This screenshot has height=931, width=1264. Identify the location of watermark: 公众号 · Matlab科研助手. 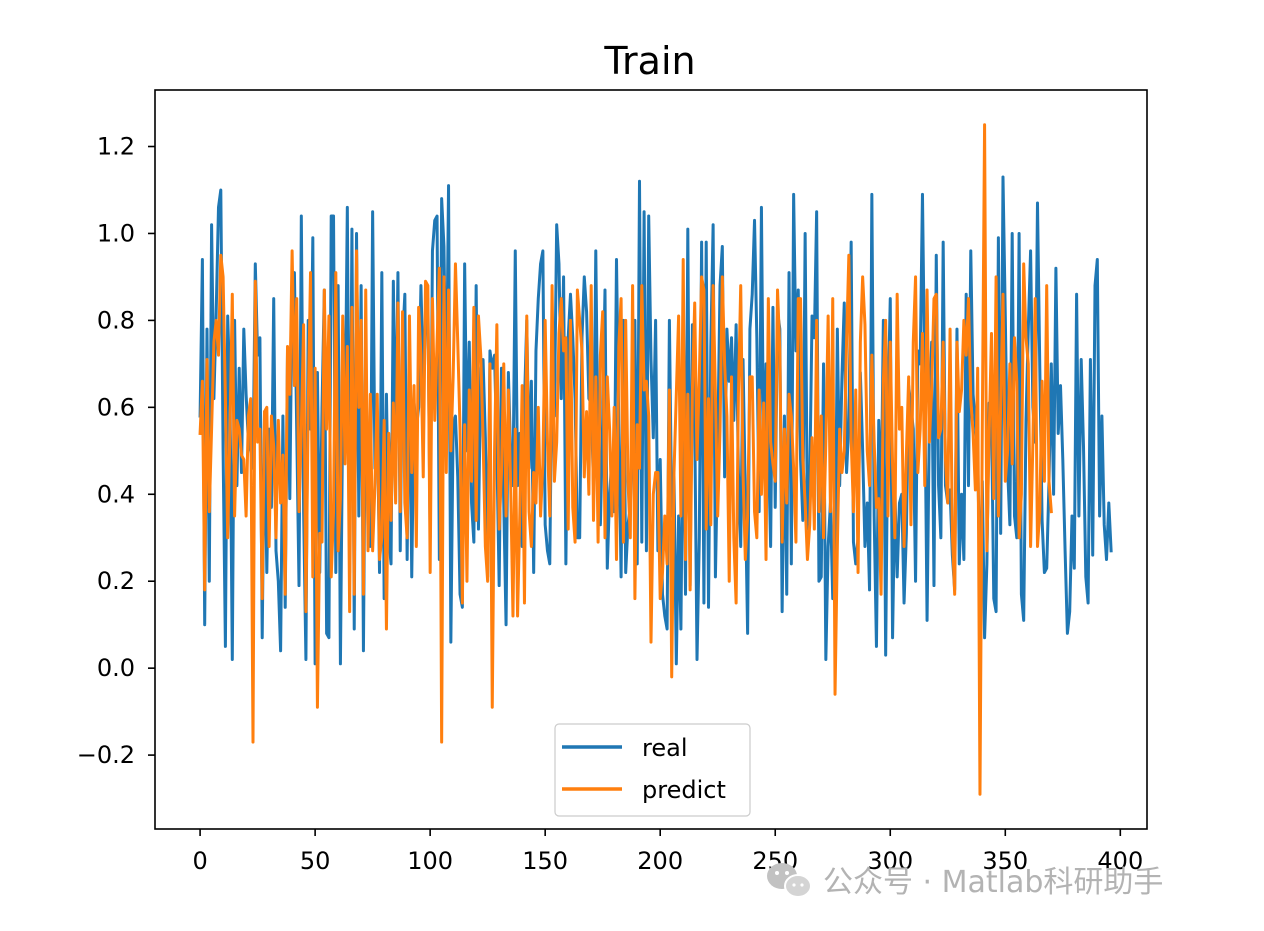
(965, 881).